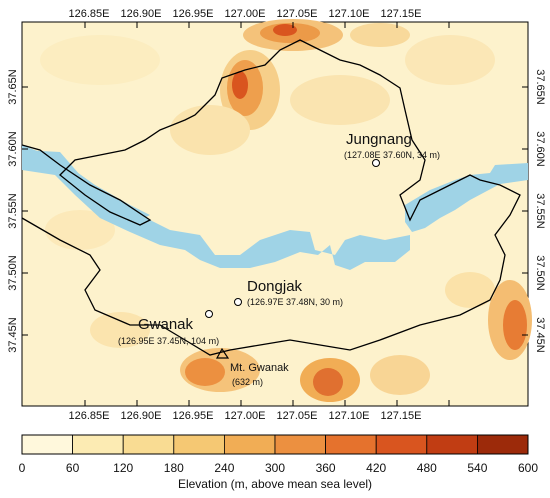 The width and height of the screenshot is (550, 498). What do you see at coordinates (540, 273) in the screenshot?
I see `lat-tick-right-4: 37.50N` at bounding box center [540, 273].